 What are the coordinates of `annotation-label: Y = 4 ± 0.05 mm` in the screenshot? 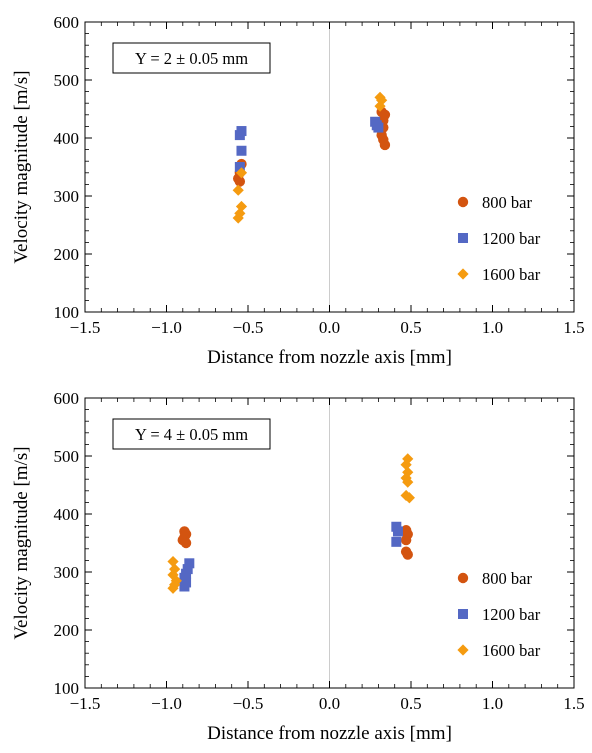 It's located at (191, 434).